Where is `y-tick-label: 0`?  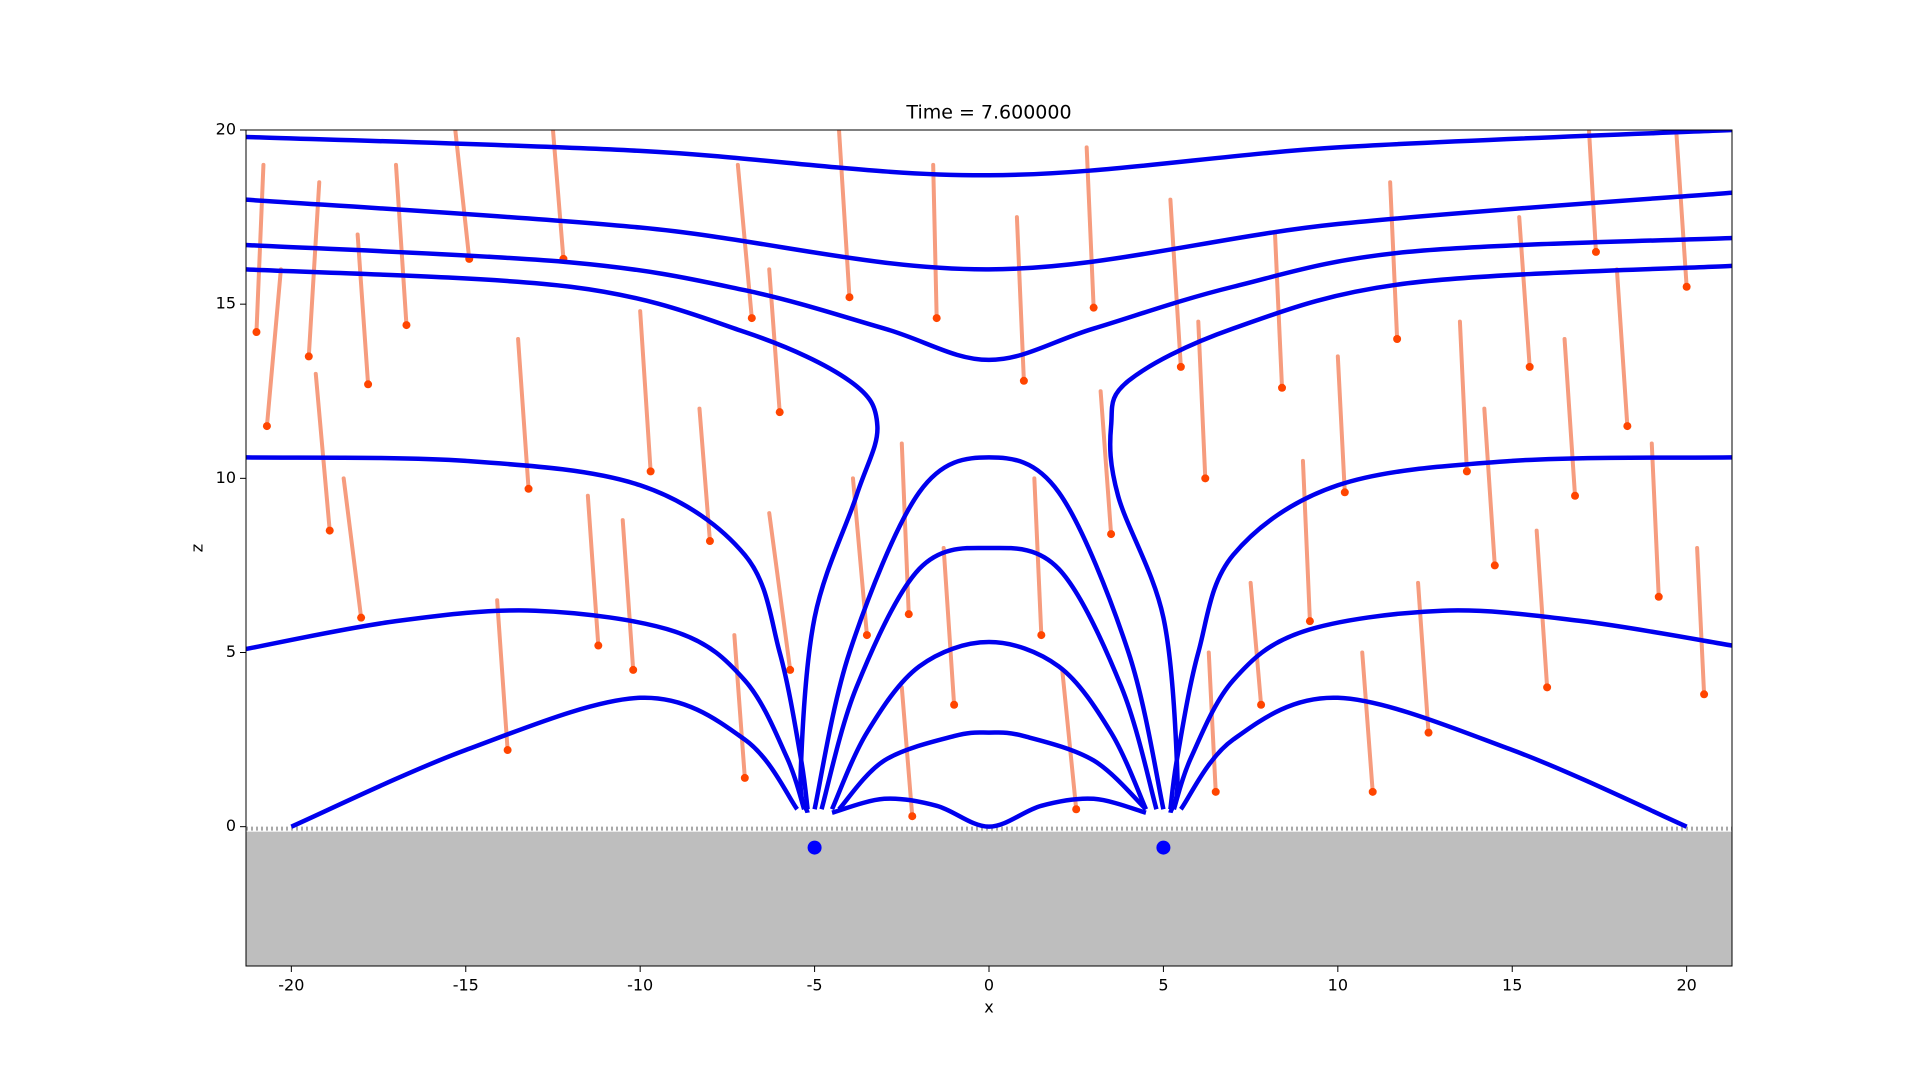
y-tick-label: 0 is located at coordinates (231, 825).